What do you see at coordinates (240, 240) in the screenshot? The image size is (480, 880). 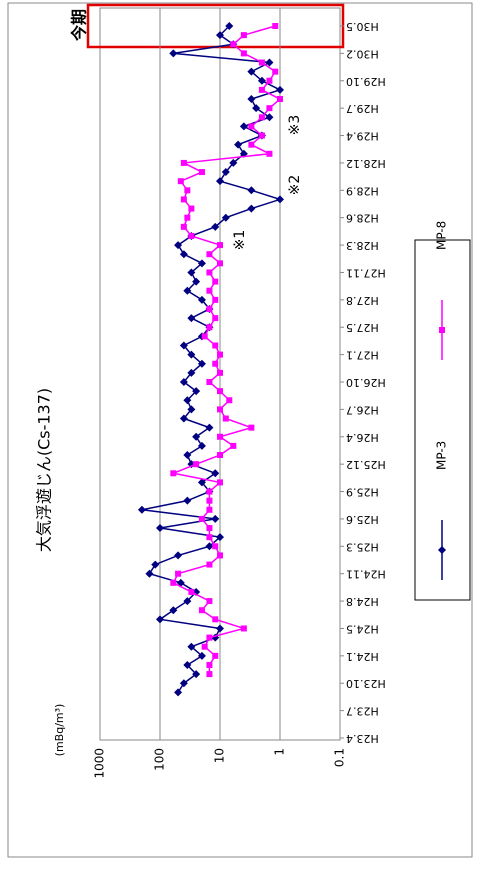 I see `annotation: ※1` at bounding box center [240, 240].